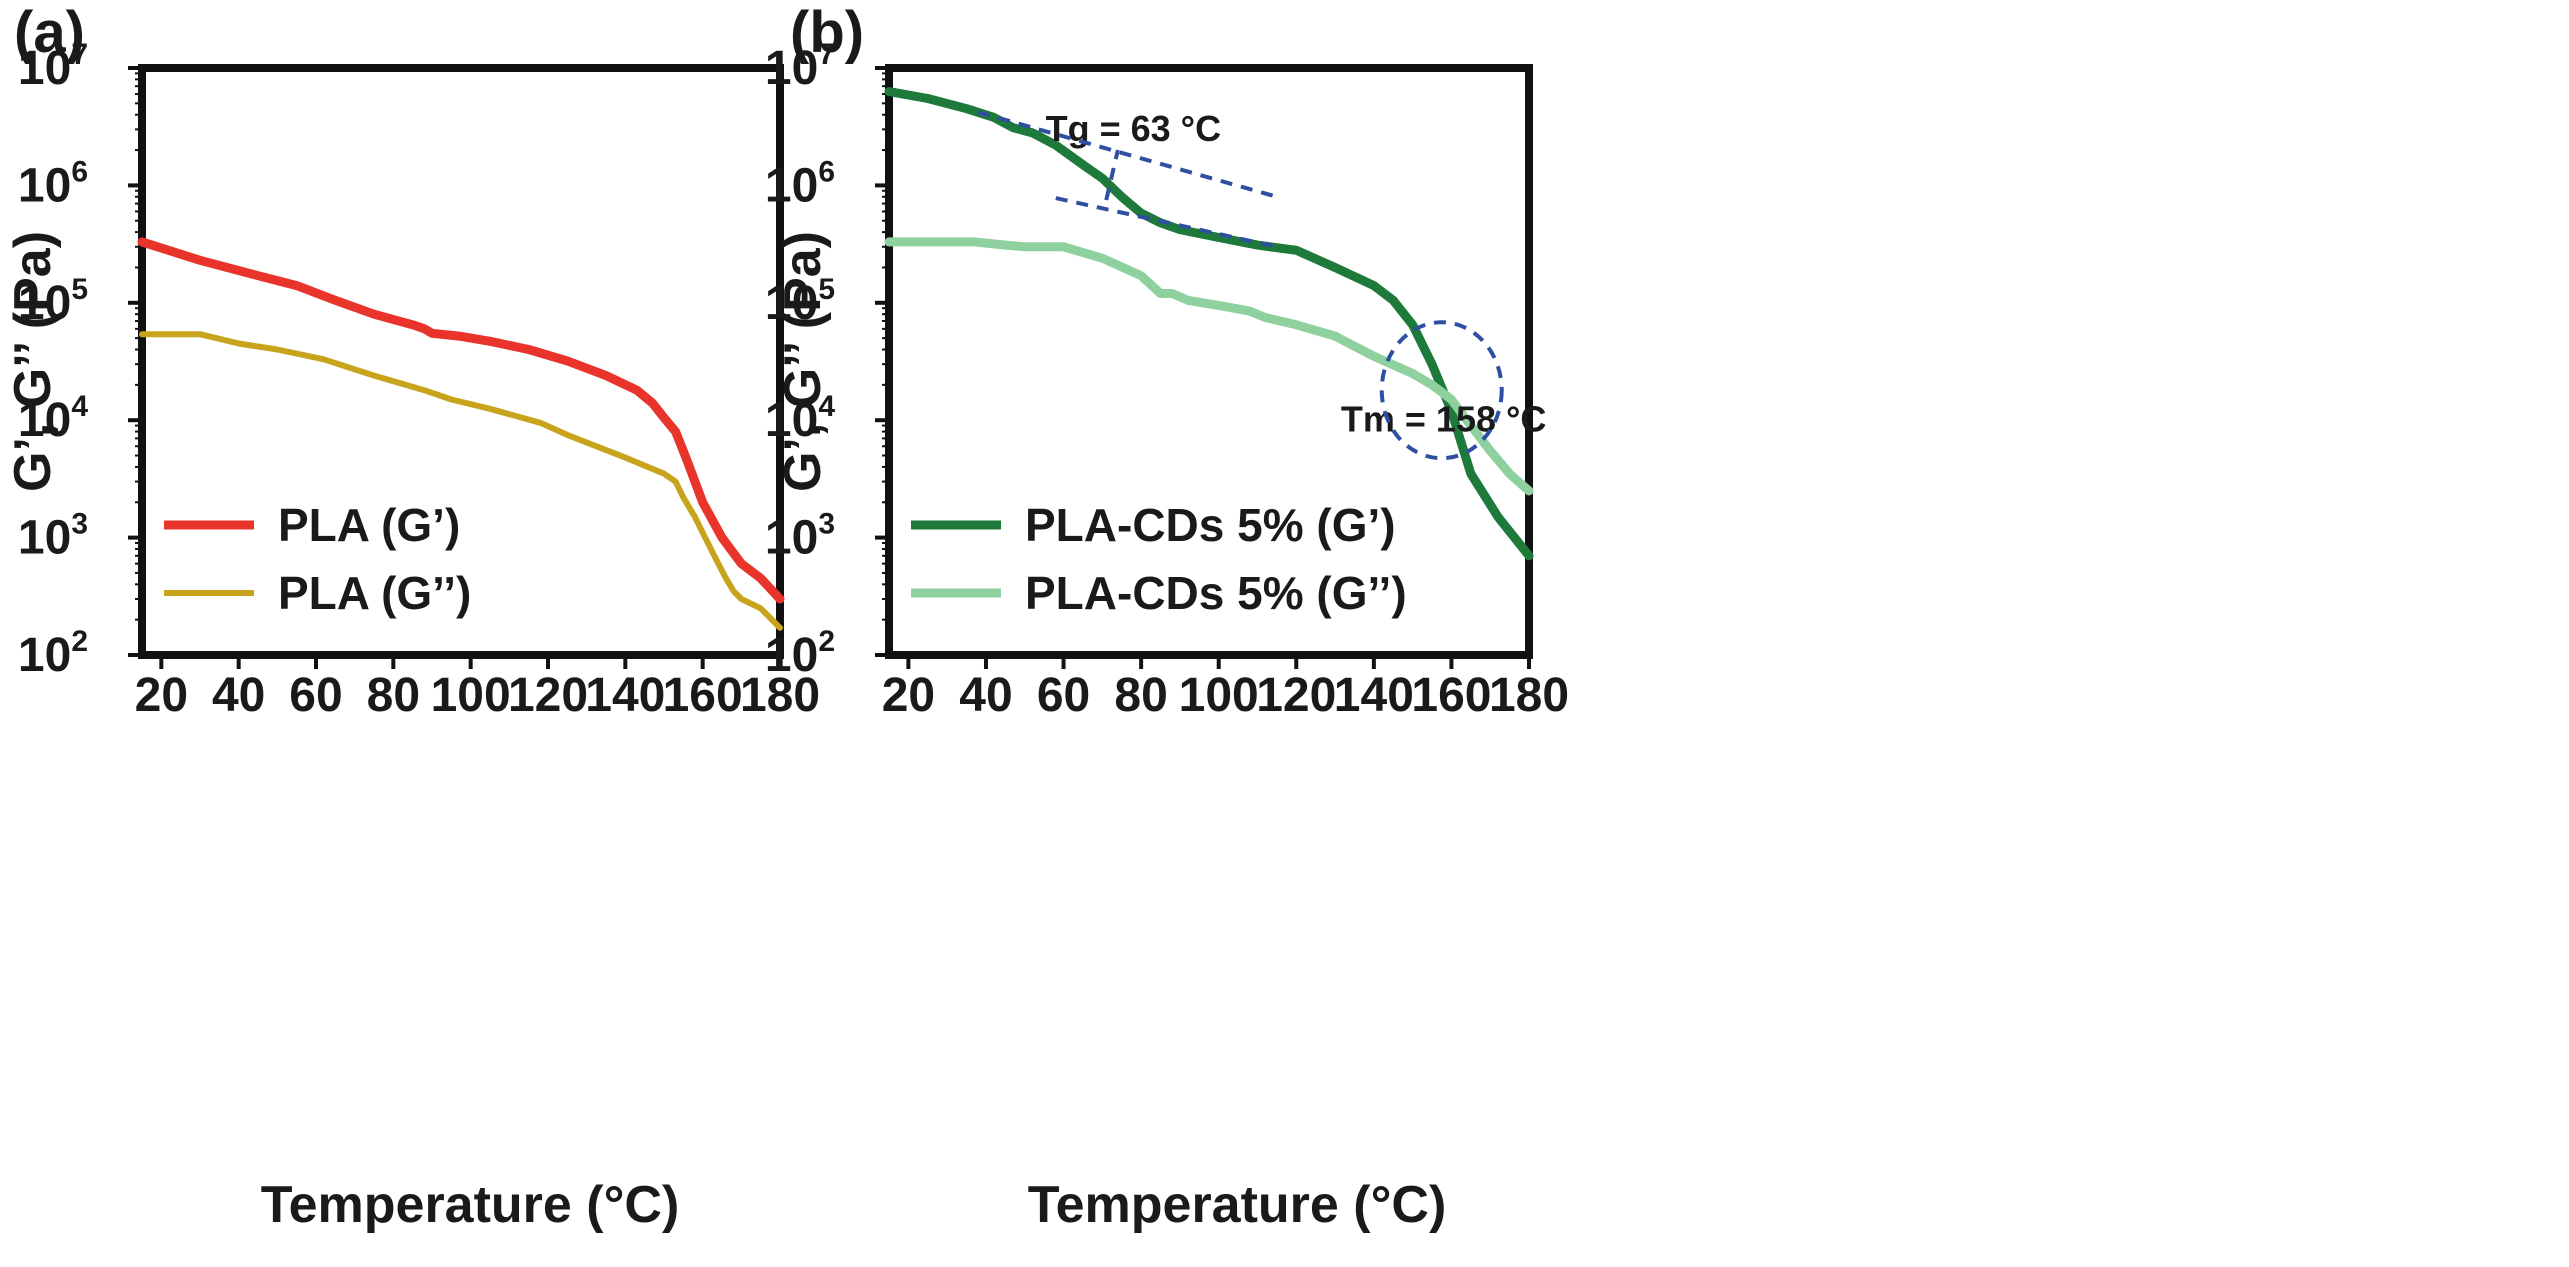  What do you see at coordinates (1210, 525) in the screenshot?
I see `legend-label: PLA-CDs 5% (G’)` at bounding box center [1210, 525].